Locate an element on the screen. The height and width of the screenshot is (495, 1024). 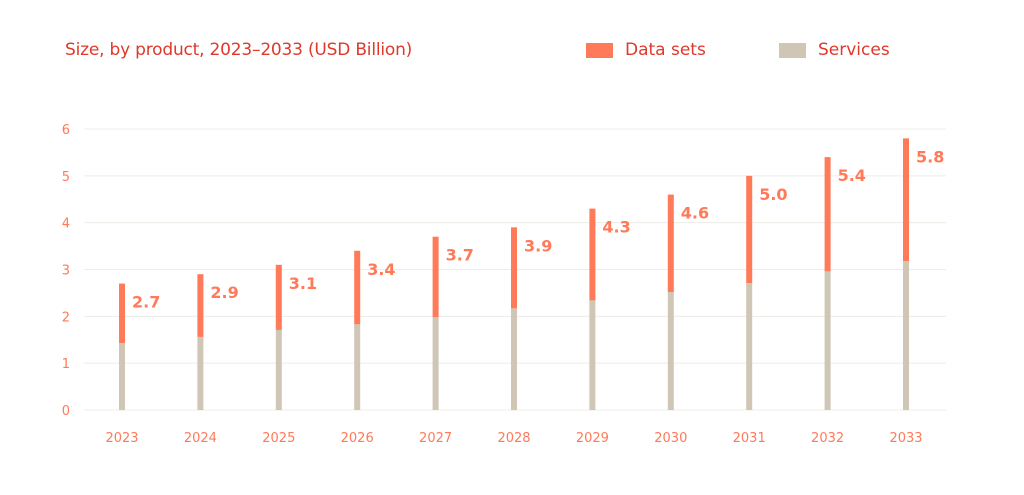
total-value-label: 4.6 is located at coordinates (695, 213).